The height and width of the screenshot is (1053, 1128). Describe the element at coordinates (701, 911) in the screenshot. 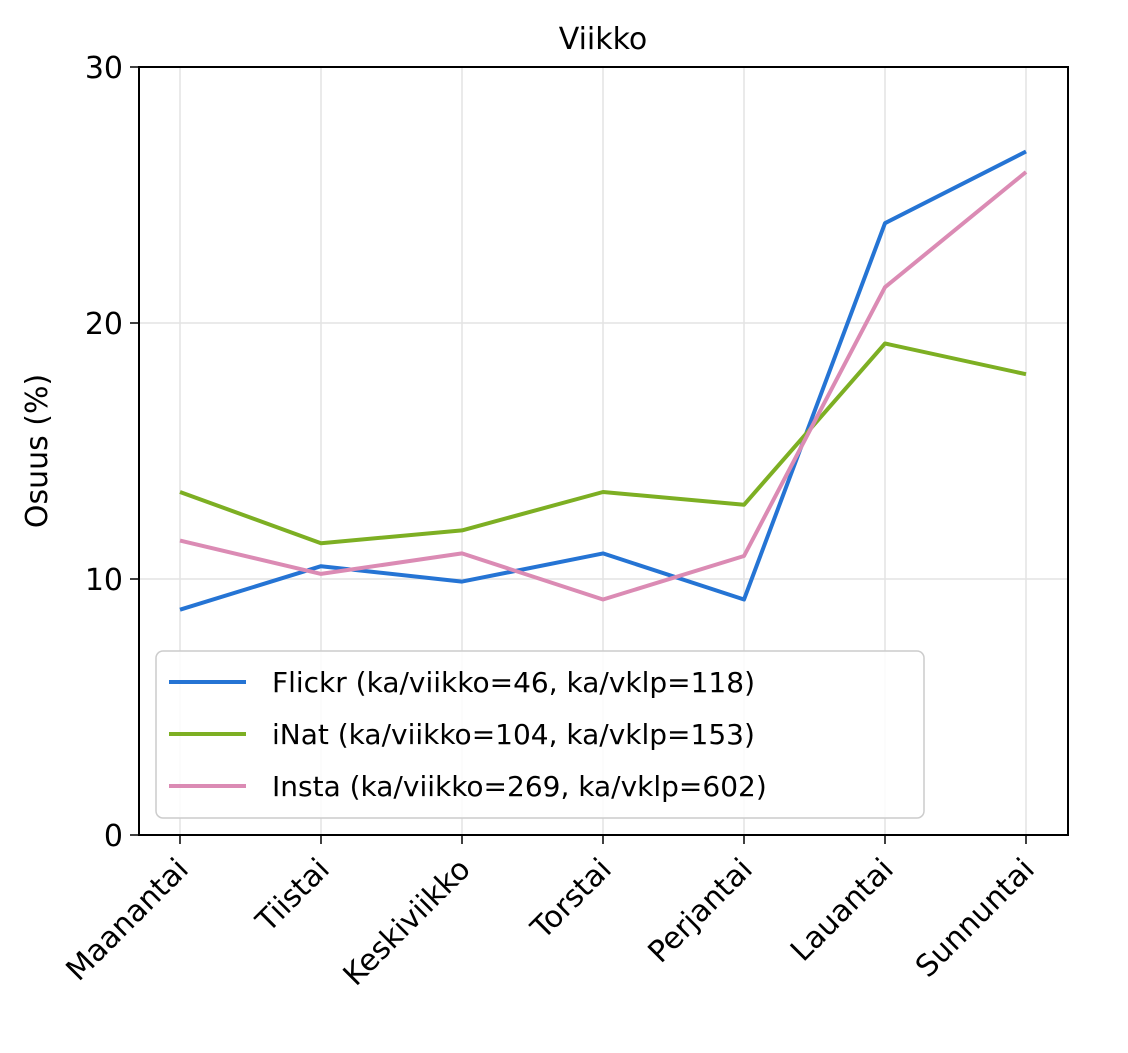

I see `x-tick-label: Perjantai` at that location.